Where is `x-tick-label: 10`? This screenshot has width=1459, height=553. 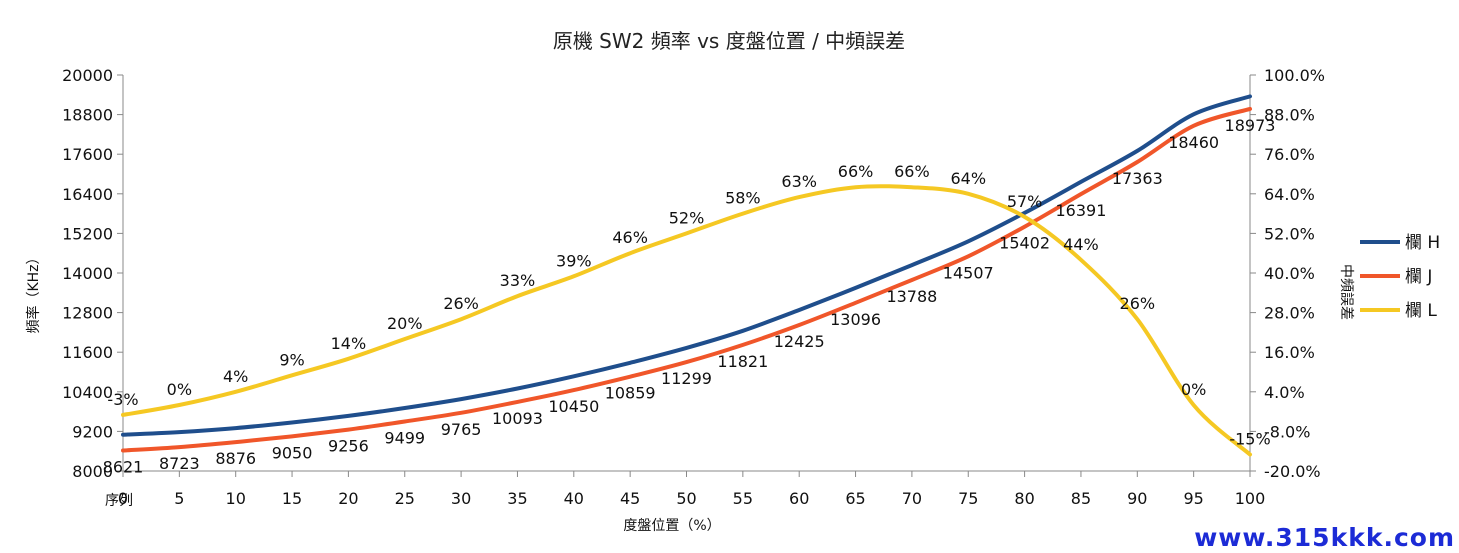
x-tick-label: 10 is located at coordinates (236, 498).